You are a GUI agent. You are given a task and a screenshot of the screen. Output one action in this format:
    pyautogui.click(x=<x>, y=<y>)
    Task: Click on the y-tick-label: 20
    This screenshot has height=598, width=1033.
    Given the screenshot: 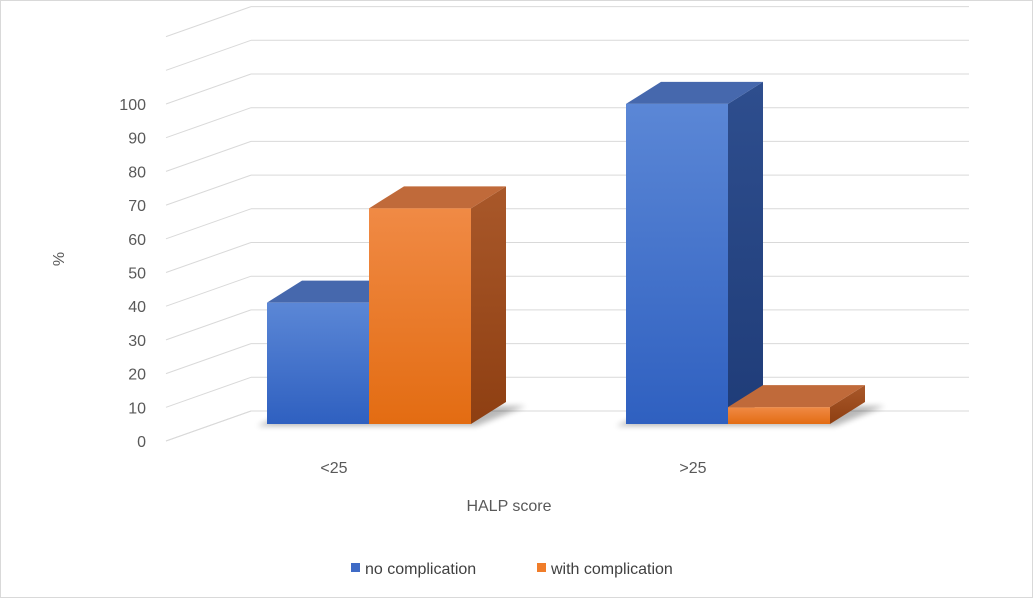 What is the action you would take?
    pyautogui.click(x=137, y=375)
    